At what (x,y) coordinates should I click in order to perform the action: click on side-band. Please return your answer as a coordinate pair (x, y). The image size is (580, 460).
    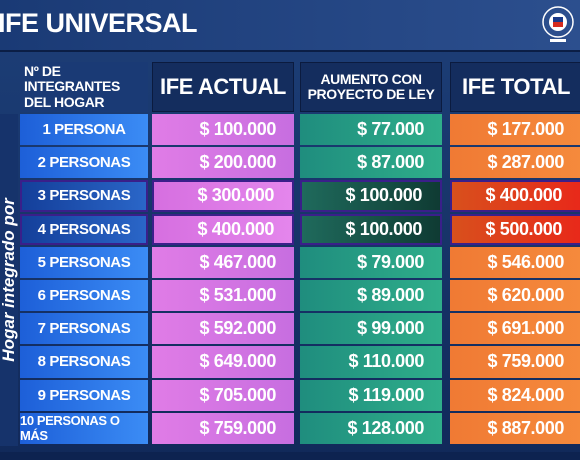
    Looking at the image, I should click on (9, 280).